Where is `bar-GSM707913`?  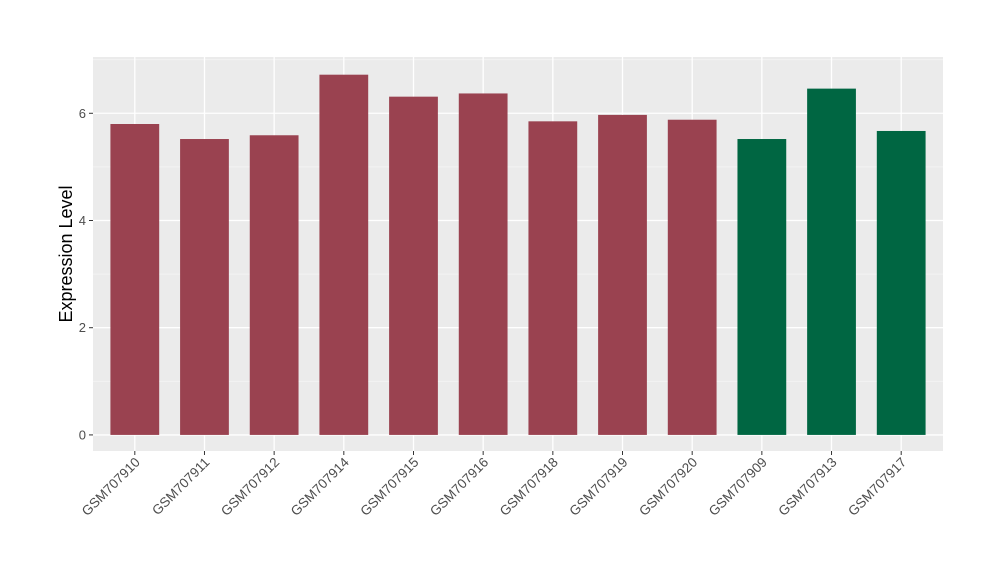 bar-GSM707913 is located at coordinates (831, 261).